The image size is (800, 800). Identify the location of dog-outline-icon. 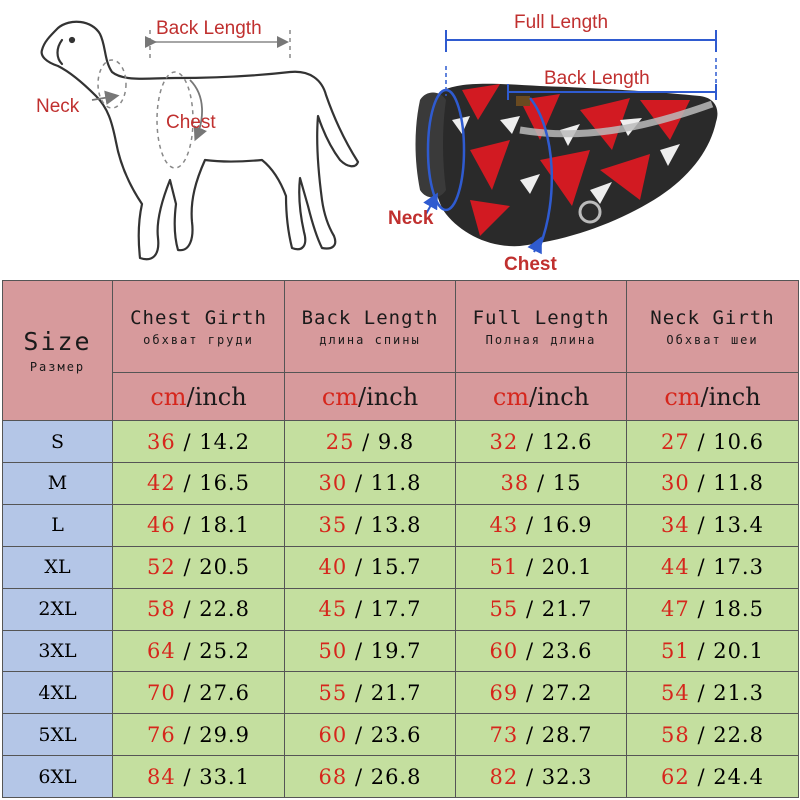
(200, 140).